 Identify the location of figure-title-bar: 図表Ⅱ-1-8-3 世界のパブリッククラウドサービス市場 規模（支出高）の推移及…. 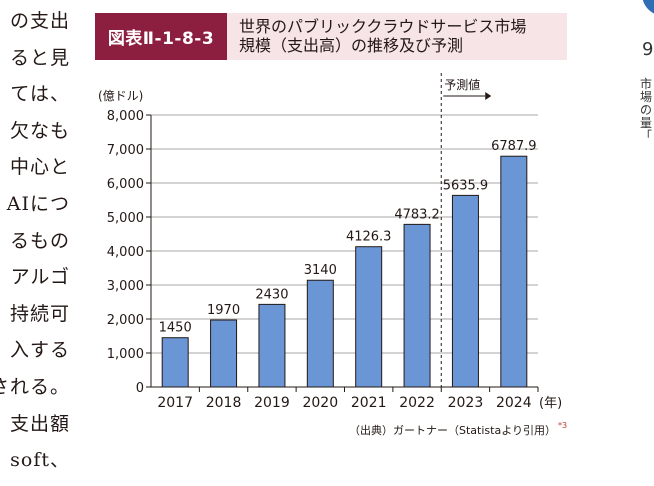
(331, 36).